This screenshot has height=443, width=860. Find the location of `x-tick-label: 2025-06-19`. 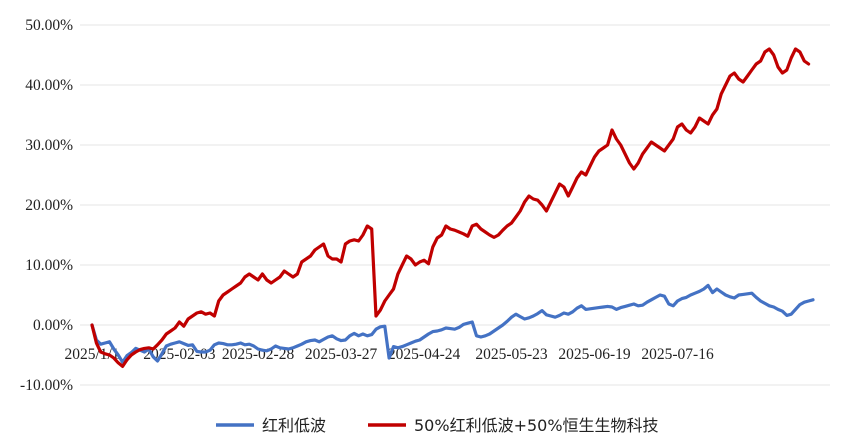

x-tick-label: 2025-06-19 is located at coordinates (594, 354).